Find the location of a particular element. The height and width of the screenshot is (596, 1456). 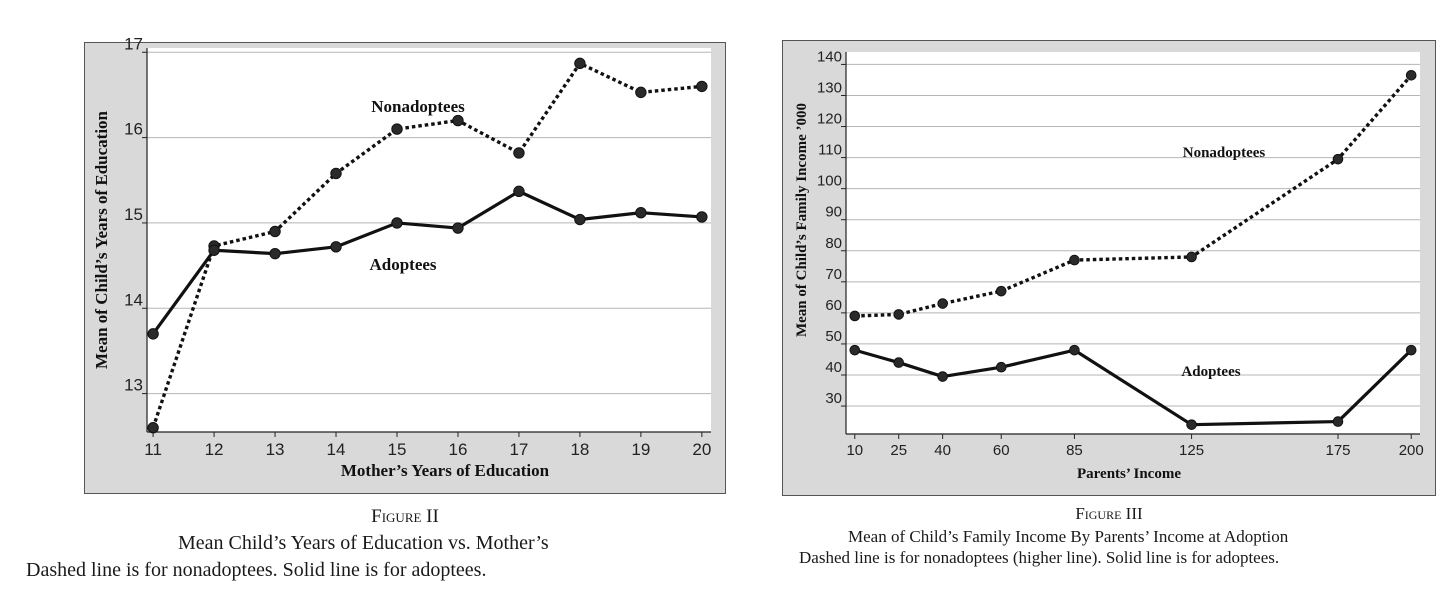

fig3-x-tick-label: 60 is located at coordinates (1001, 450).